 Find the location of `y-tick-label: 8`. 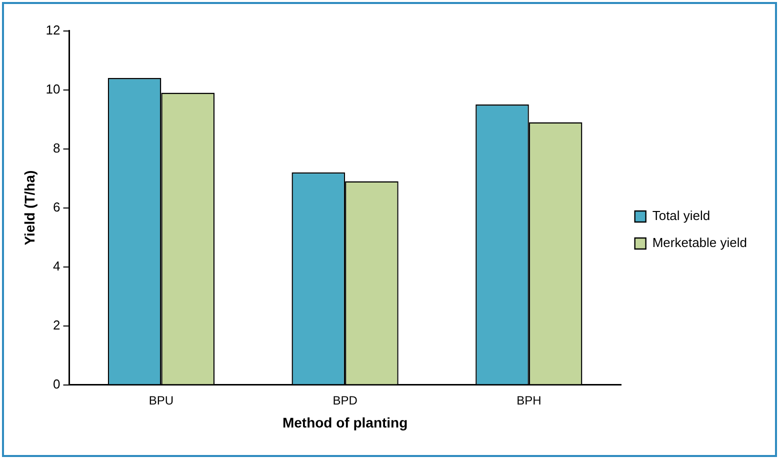

y-tick-label: 8 is located at coordinates (56, 148).